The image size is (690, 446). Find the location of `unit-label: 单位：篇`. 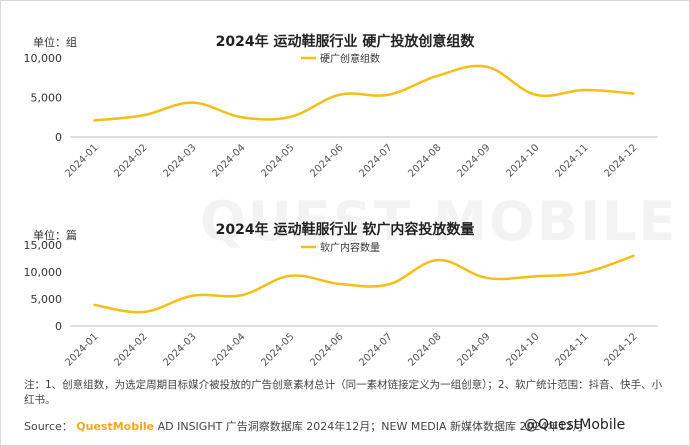

unit-label: 单位：篇 is located at coordinates (55, 235).